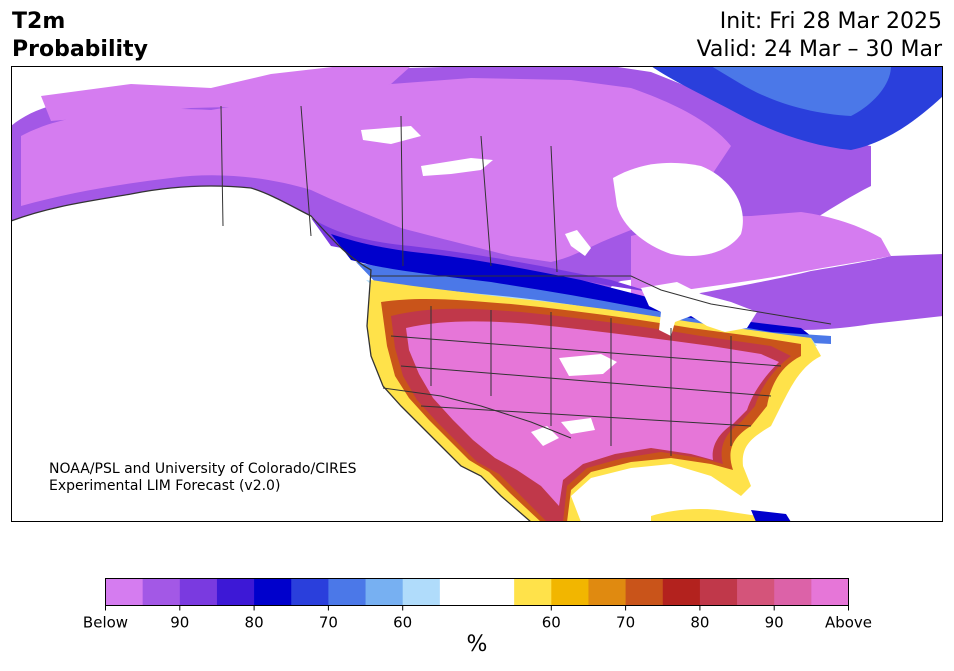  I want to click on credit-line2: Experimental LIM Forecast (v2.0), so click(165, 486).